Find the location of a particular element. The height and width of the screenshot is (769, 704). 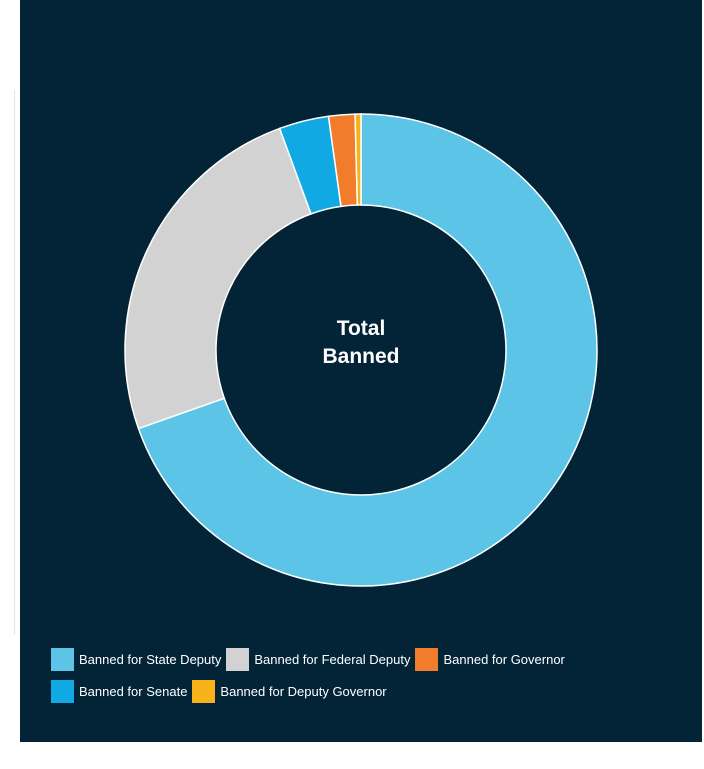

legend-item: Banned for Federal Deputy is located at coordinates (318, 659).